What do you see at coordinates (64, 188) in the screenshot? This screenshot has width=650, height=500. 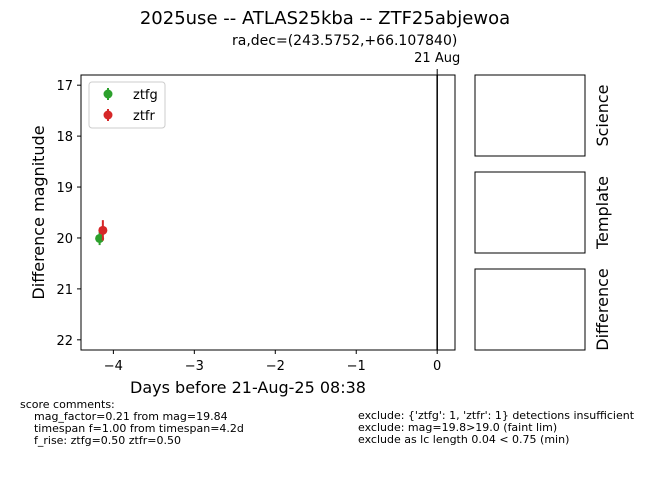 I see `y-tick-label: 19` at bounding box center [64, 188].